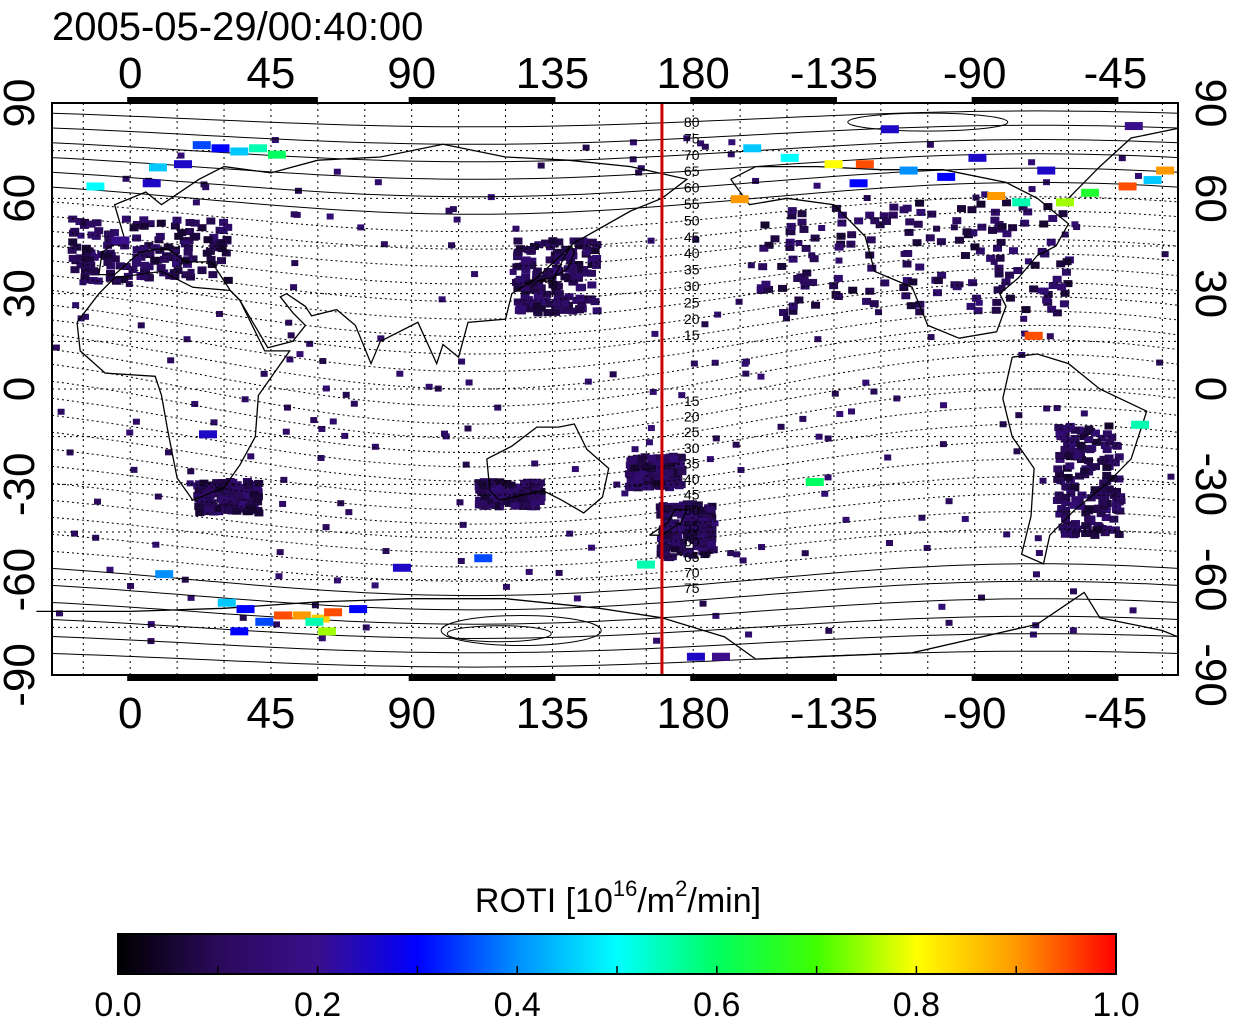 Image resolution: width=1240 pixels, height=1024 pixels. Describe the element at coordinates (618, 898) in the screenshot. I see `colorbar-title: ROTI [1016/m2/min]` at that location.